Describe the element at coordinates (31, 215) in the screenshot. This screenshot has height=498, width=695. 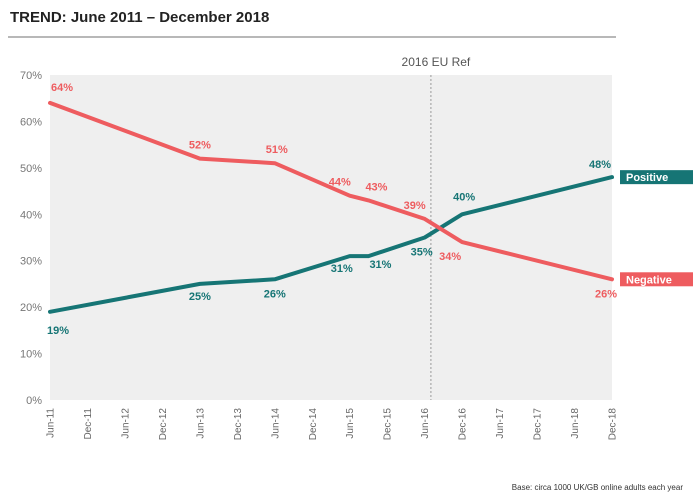
I see `y-tick-label: 40%` at that location.